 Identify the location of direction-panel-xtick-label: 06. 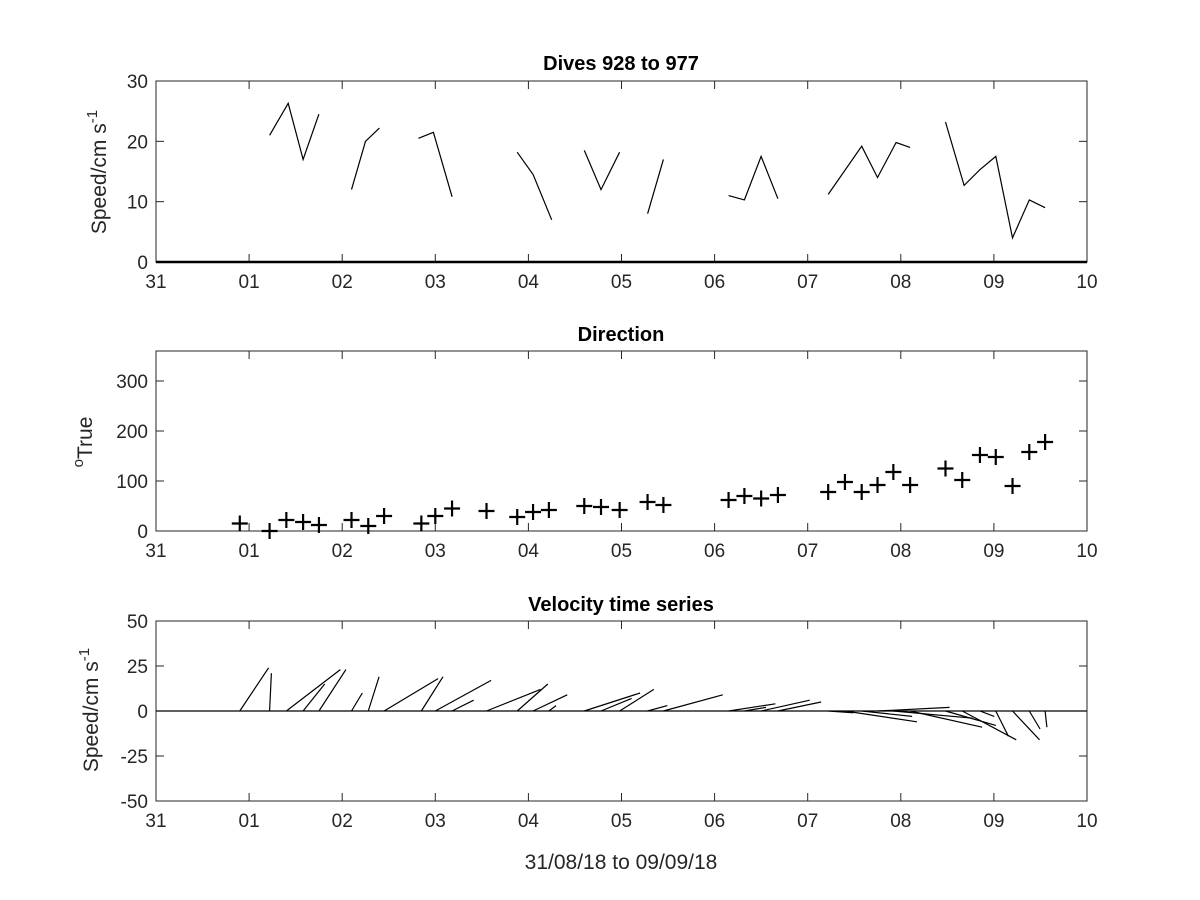
(714, 551).